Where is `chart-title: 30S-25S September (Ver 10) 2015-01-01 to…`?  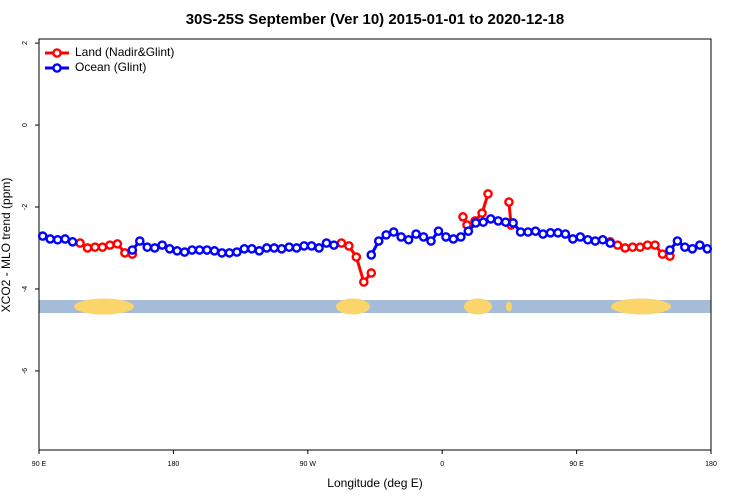 chart-title: 30S-25S September (Ver 10) 2015-01-01 to… is located at coordinates (375, 19).